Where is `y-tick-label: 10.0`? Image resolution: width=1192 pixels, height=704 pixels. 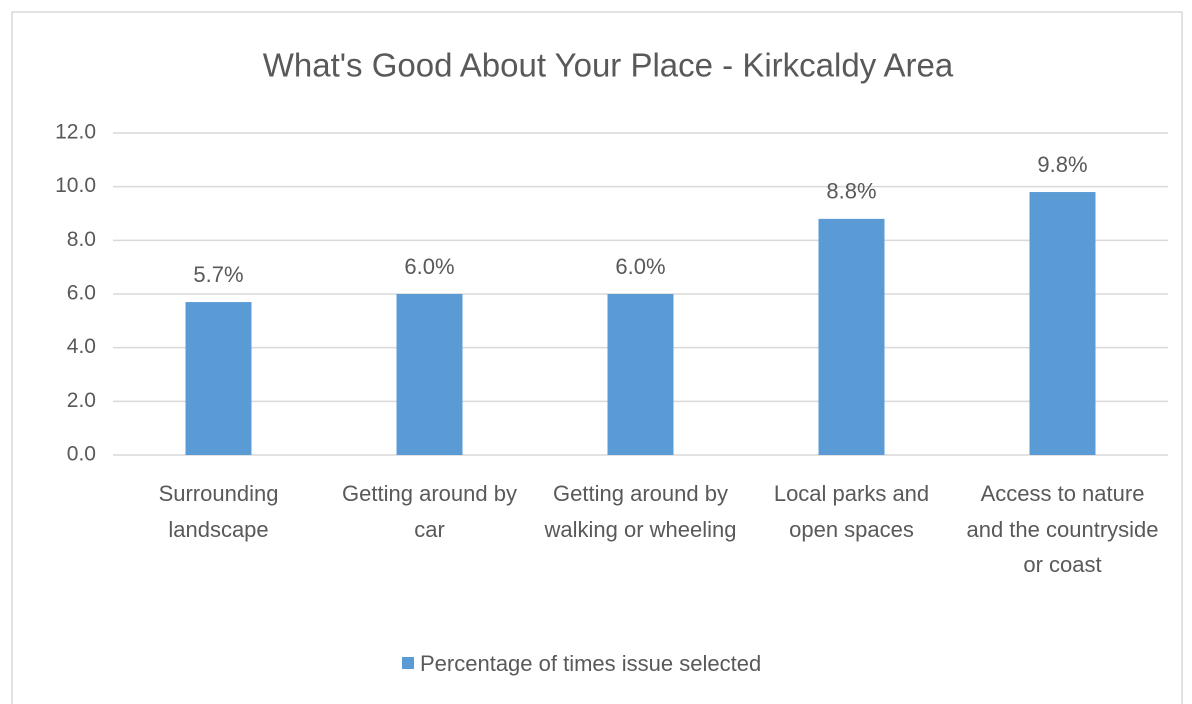 y-tick-label: 10.0 is located at coordinates (75, 185).